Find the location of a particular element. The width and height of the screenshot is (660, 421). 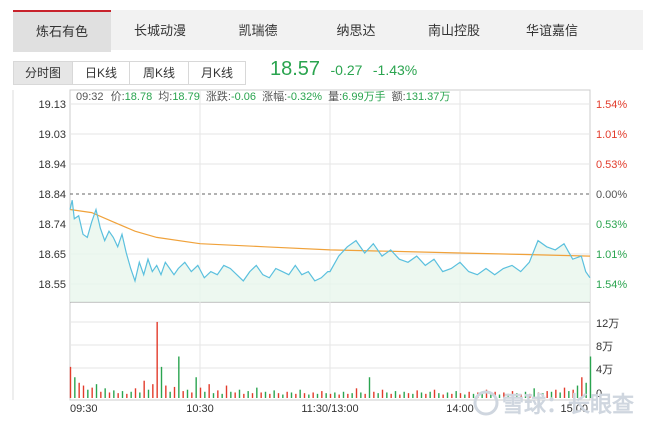

info-volume-label: 量: is located at coordinates (335, 96).